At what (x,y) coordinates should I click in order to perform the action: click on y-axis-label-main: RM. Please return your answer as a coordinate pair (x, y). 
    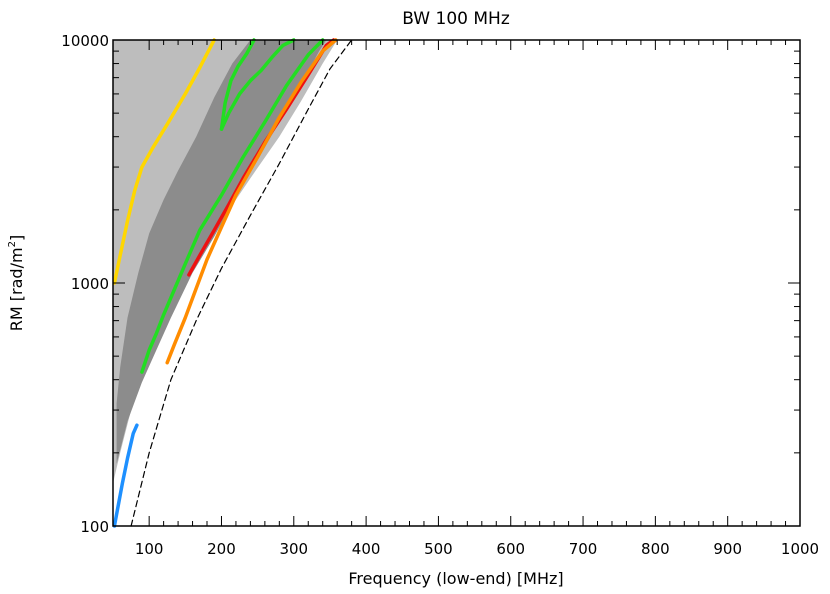
    Looking at the image, I should click on (16, 316).